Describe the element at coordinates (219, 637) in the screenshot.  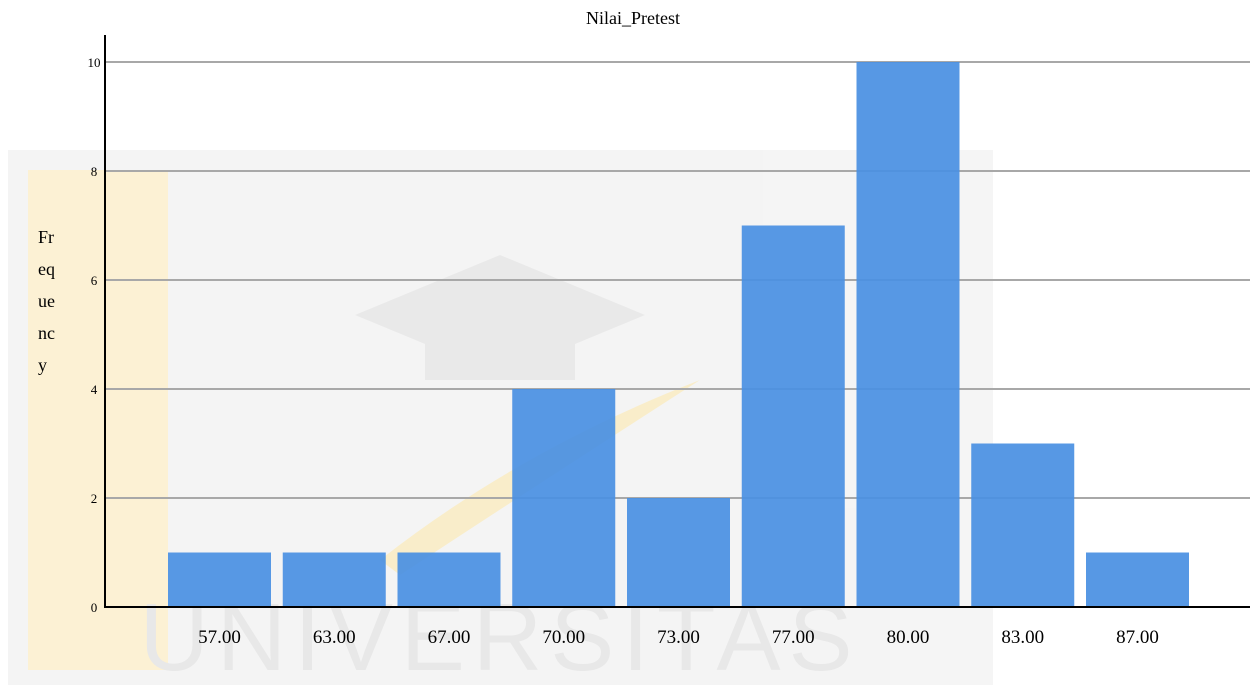
I see `x-tick-label: 57.00` at that location.